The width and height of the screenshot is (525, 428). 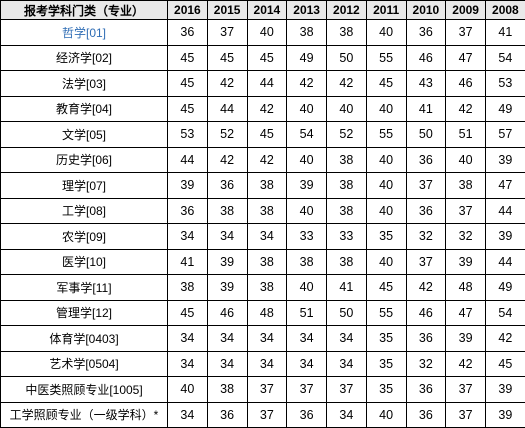 What do you see at coordinates (426, 83) in the screenshot?
I see `score-cell: 43` at bounding box center [426, 83].